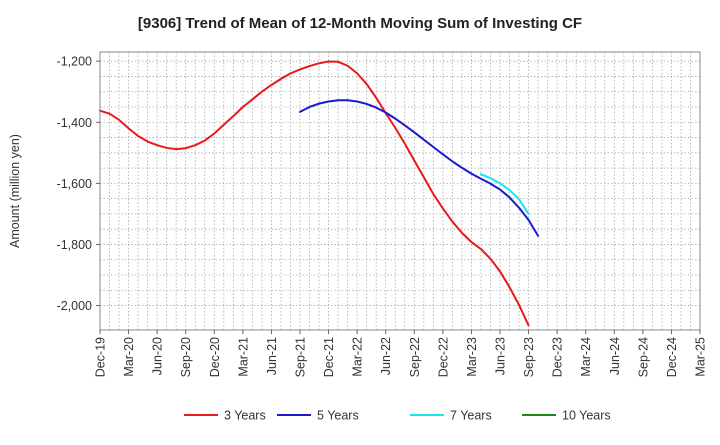 The image size is (720, 445). I want to click on x-tick-label: Jun-22, so click(386, 356).